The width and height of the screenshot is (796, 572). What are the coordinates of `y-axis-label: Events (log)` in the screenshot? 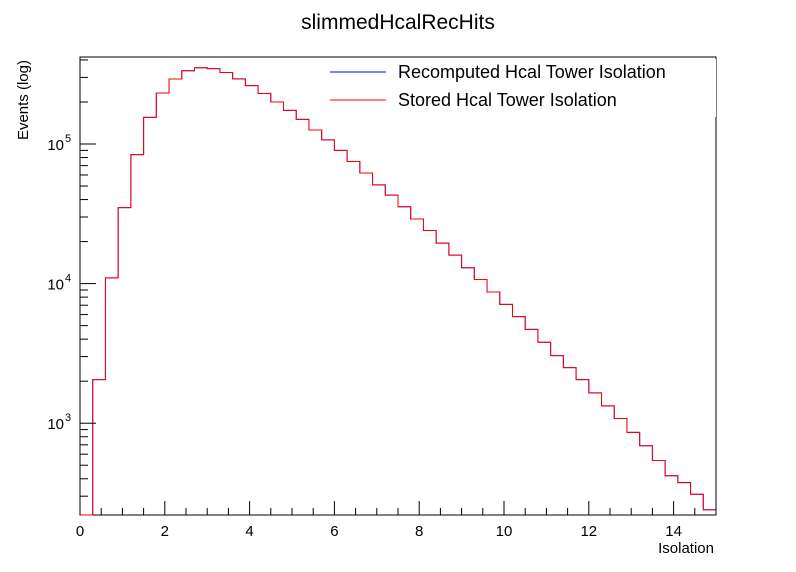 It's located at (23, 100).